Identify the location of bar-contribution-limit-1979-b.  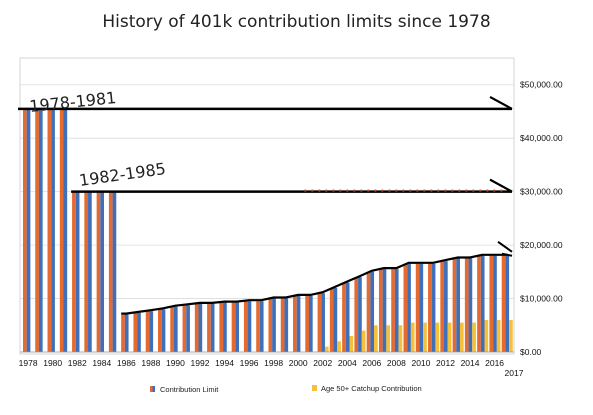
(40, 230).